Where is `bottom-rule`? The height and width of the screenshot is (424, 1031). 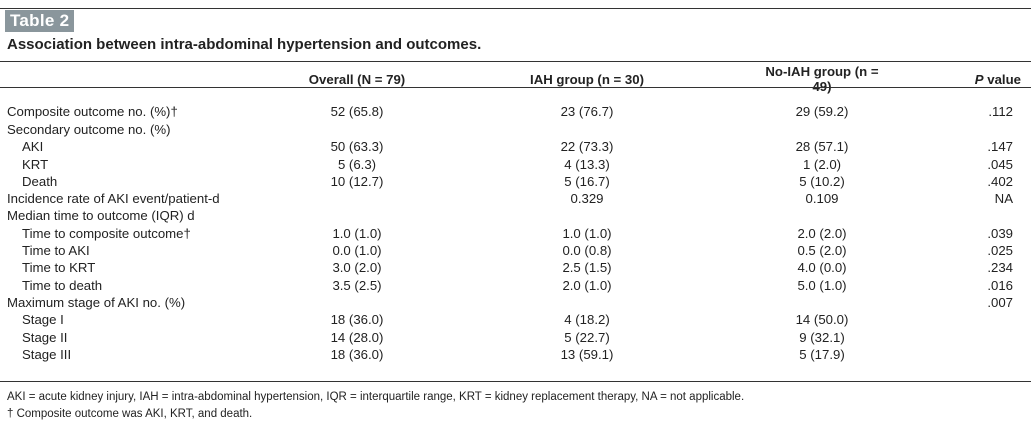
bottom-rule is located at coordinates (515, 381).